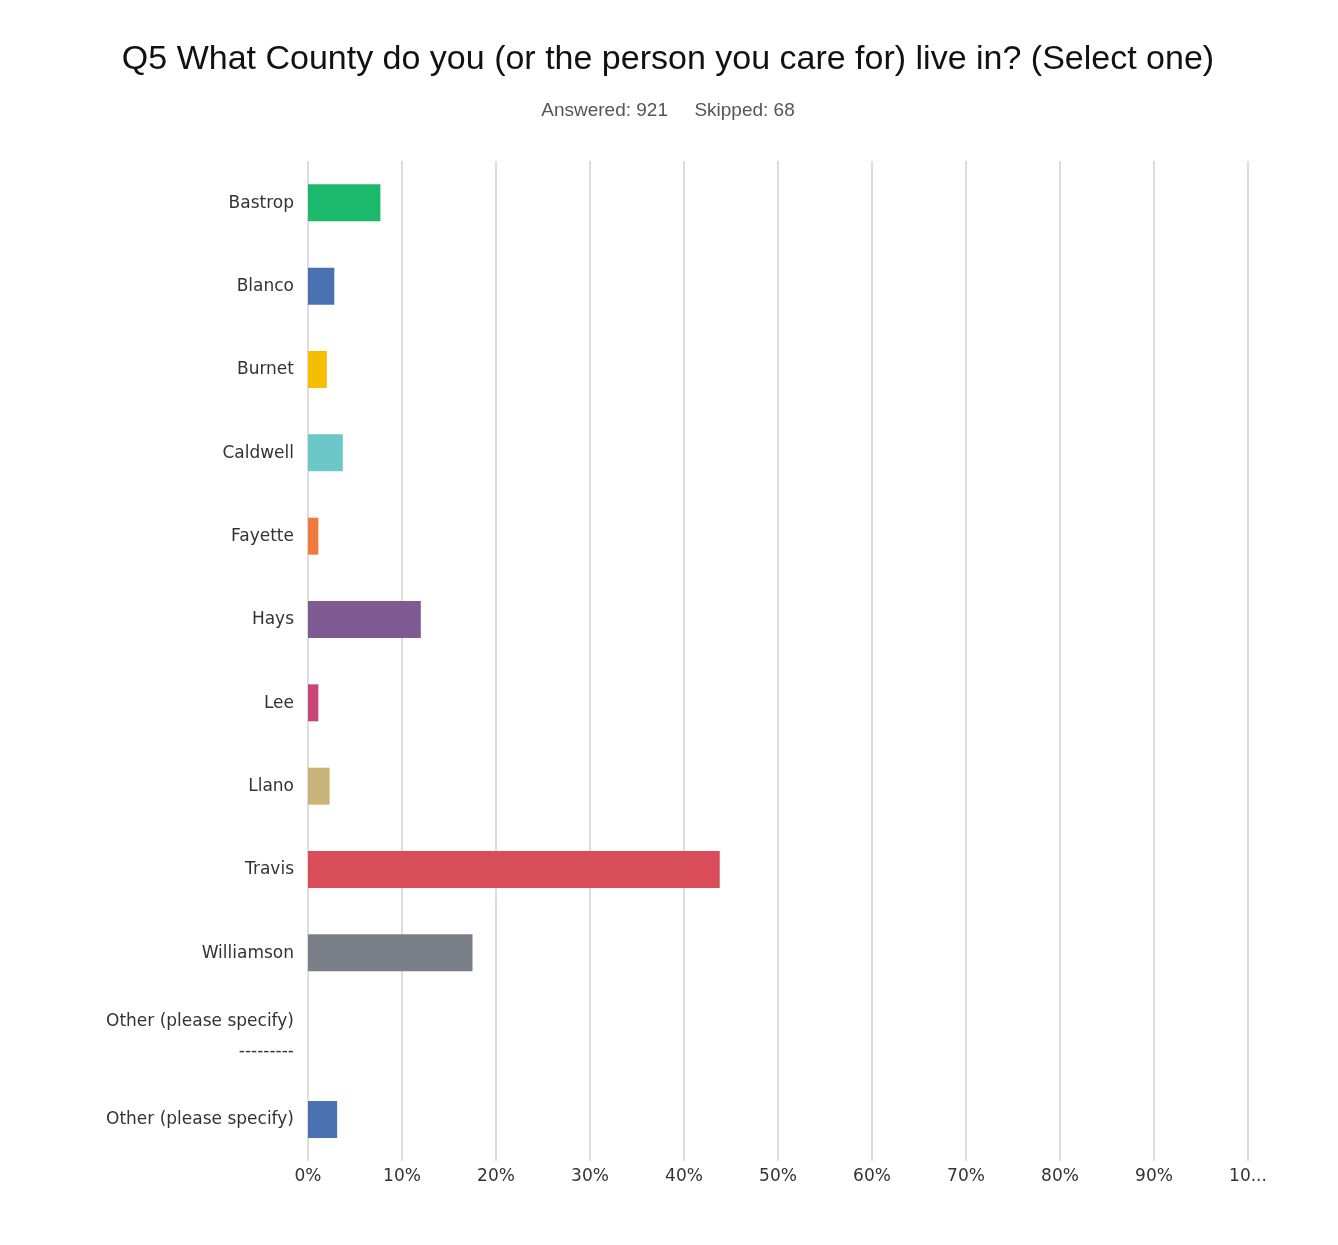  Describe the element at coordinates (308, 1175) in the screenshot. I see `x-tick-label: 0%` at that location.